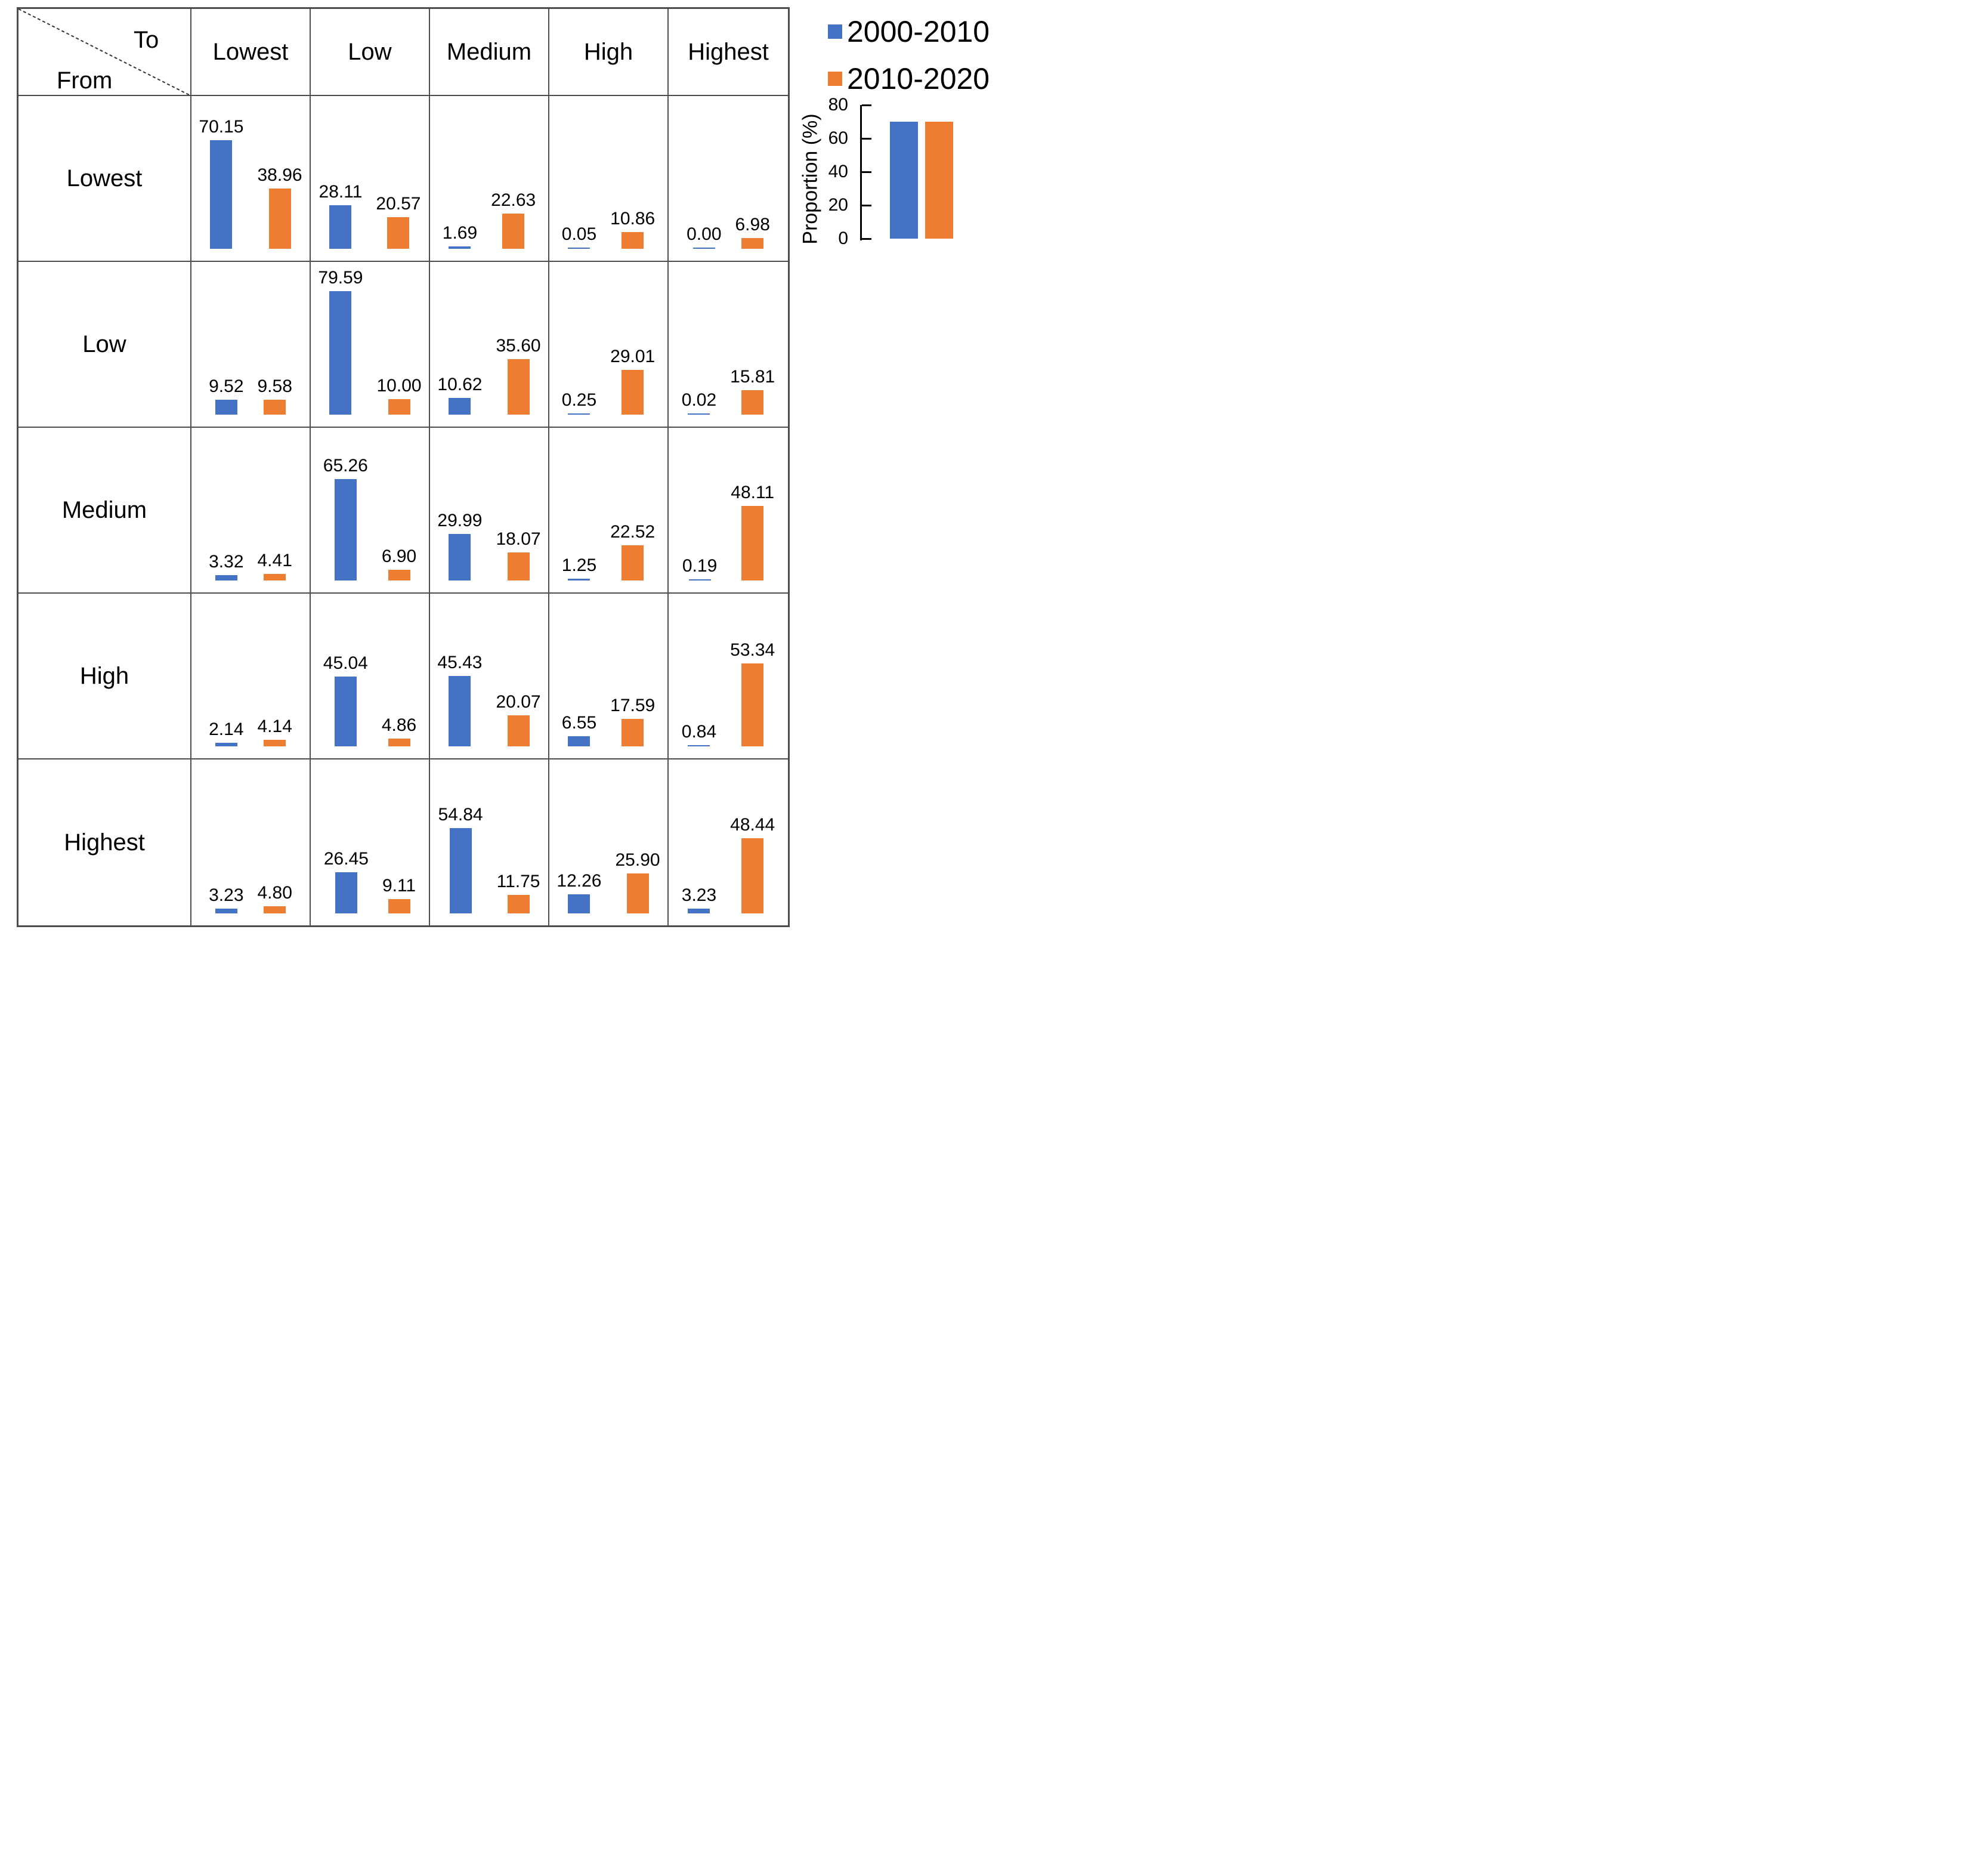  Describe the element at coordinates (835, 31) in the screenshot. I see `legend-swatch-2000-2010` at that location.